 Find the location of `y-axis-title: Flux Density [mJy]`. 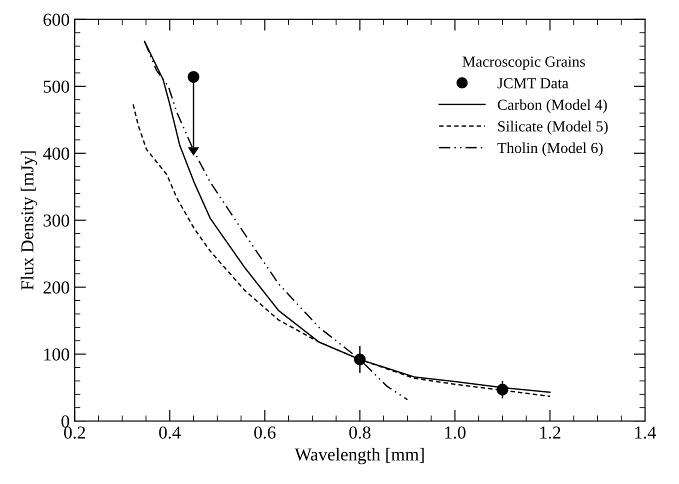

y-axis-title: Flux Density [mJy] is located at coordinates (29, 220).